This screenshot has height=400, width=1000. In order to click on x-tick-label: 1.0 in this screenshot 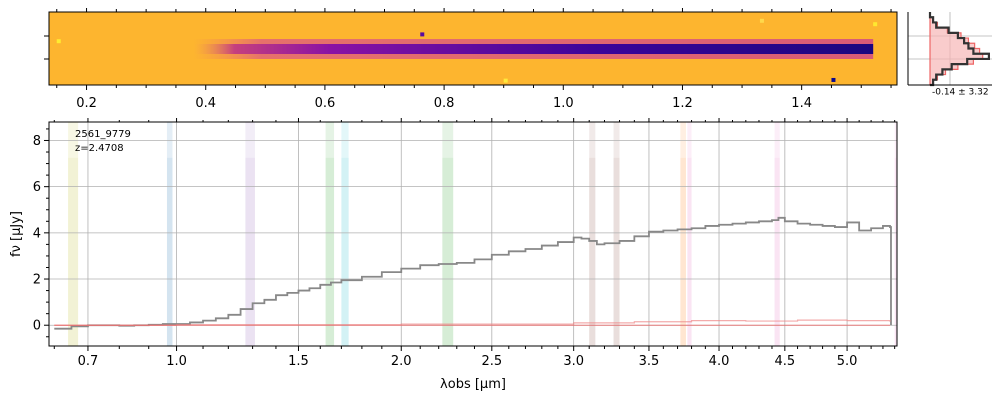, I will do `click(176, 361)`.